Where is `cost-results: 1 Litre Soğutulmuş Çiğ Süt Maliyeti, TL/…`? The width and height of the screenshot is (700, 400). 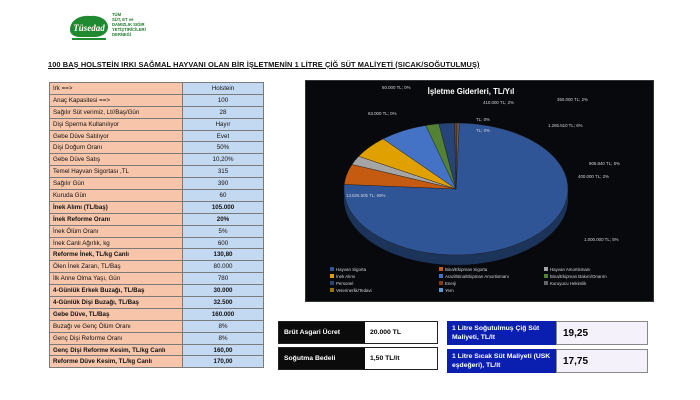 cost-results: 1 Litre Soğutulmuş Çiğ Süt Maliyeti, TL/… is located at coordinates (557, 349).